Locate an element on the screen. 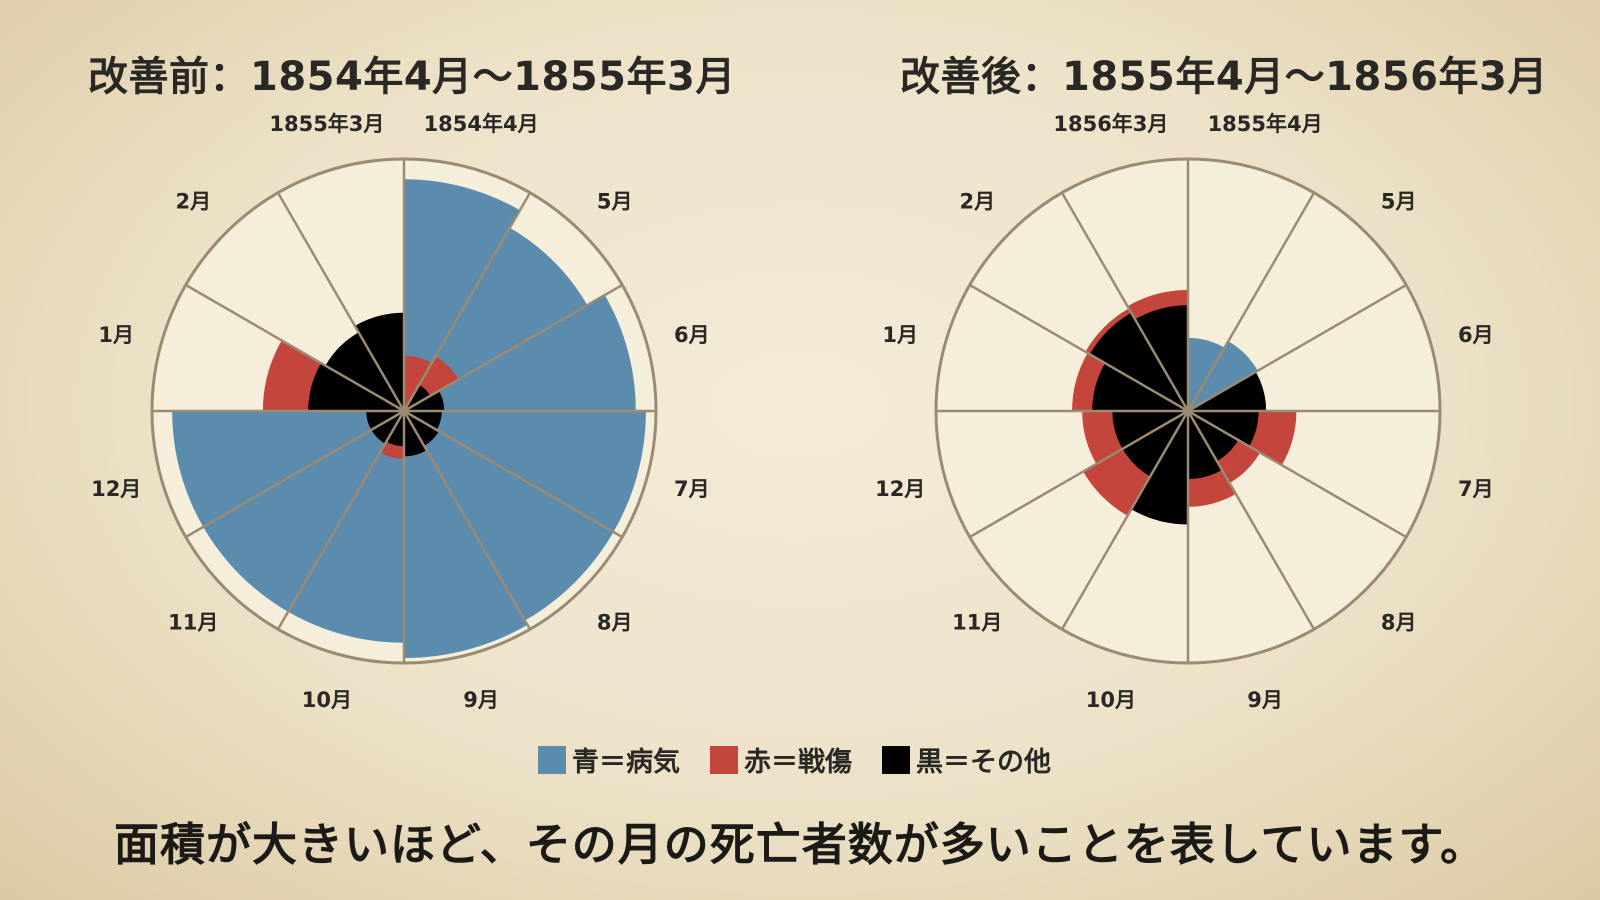 The image size is (1600, 900). month-label-1-9: 1月 is located at coordinates (900, 335).